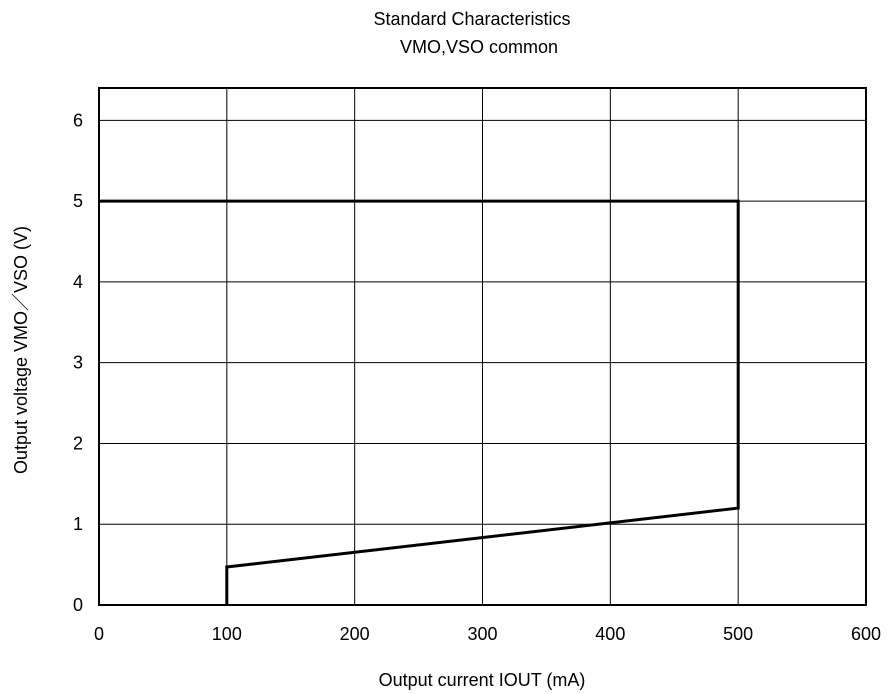 The image size is (888, 694). What do you see at coordinates (355, 634) in the screenshot?
I see `x-tick-label: 200` at bounding box center [355, 634].